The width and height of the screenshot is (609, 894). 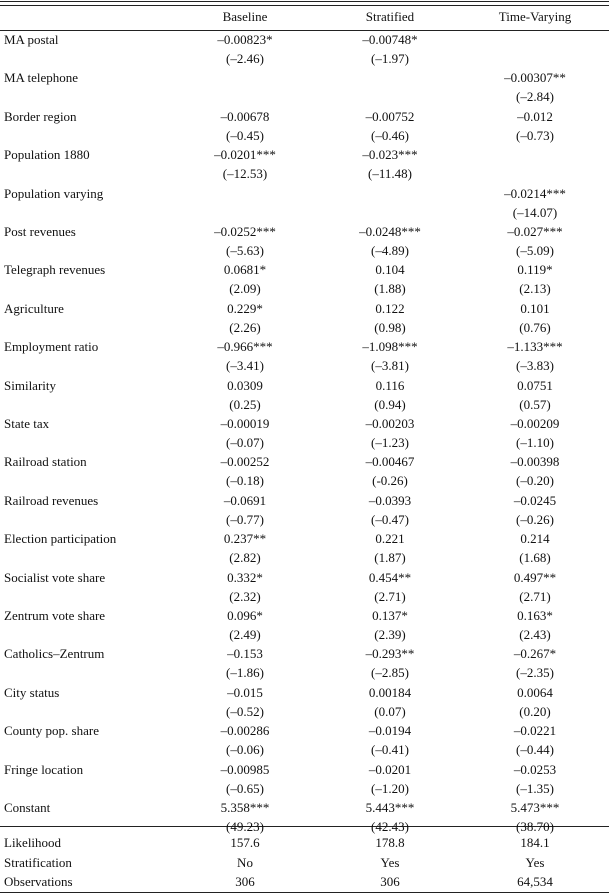 I want to click on t-statistic: (–1.20), so click(x=390, y=788).